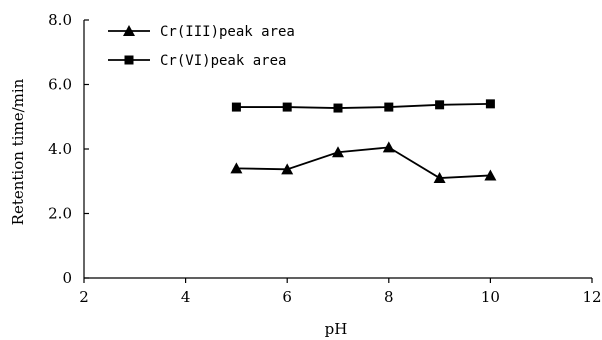 This screenshot has width=602, height=340. What do you see at coordinates (363, 141) in the screenshot?
I see `series-group` at bounding box center [363, 141].